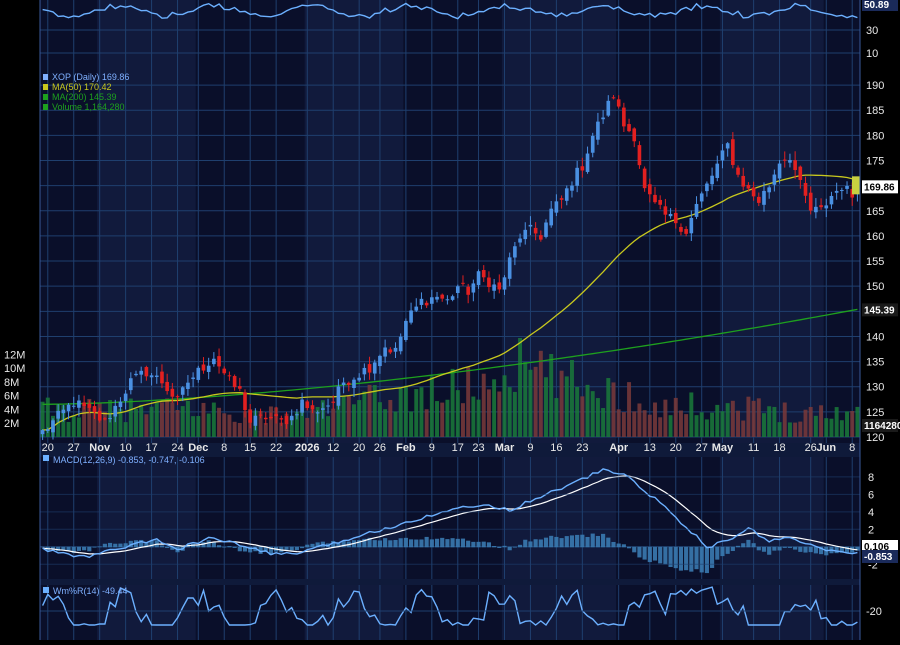 This screenshot has width=900, height=645. I want to click on price-tick: 180, so click(875, 136).